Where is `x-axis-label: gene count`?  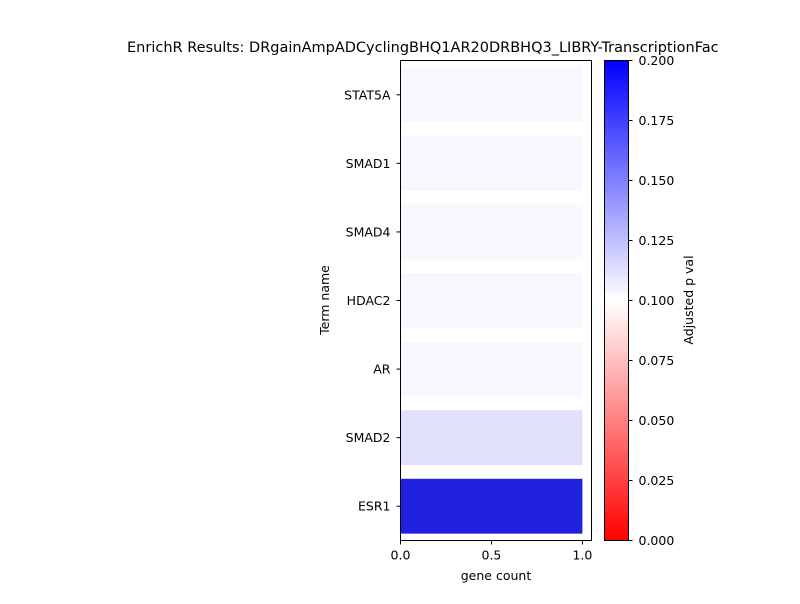
x-axis-label: gene count is located at coordinates (496, 575).